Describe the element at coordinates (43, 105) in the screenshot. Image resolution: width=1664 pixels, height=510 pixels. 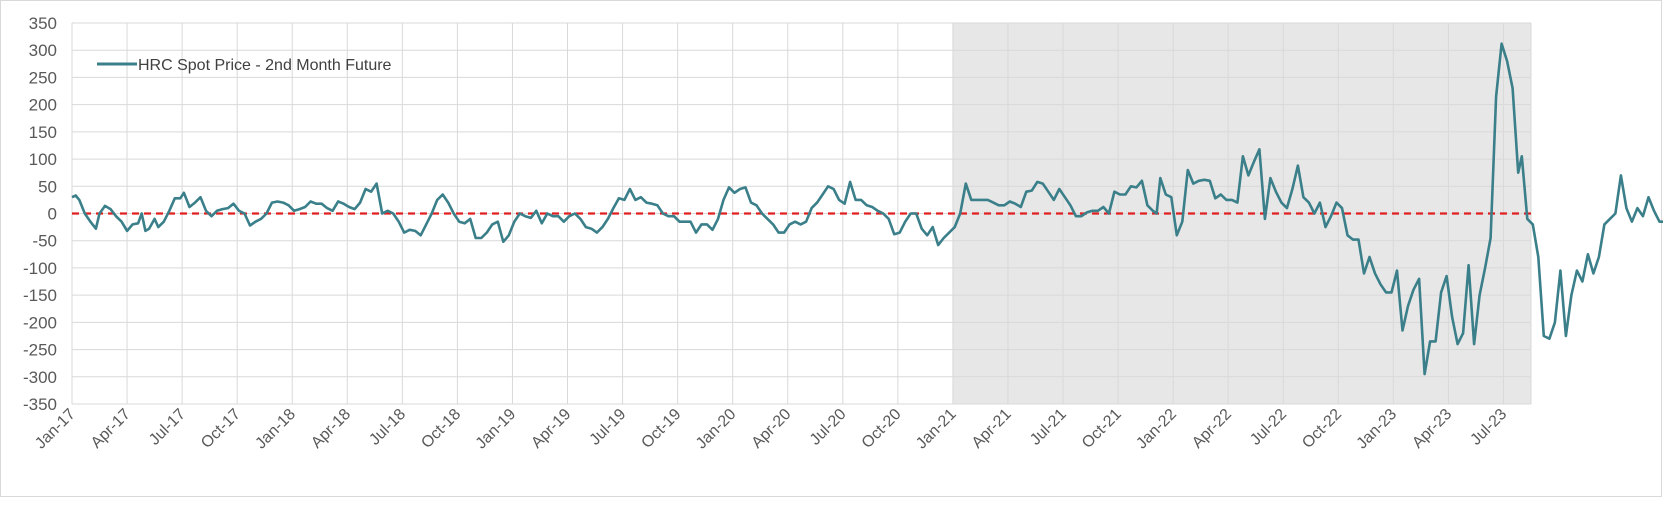
I see `y-tick-label: 200` at that location.